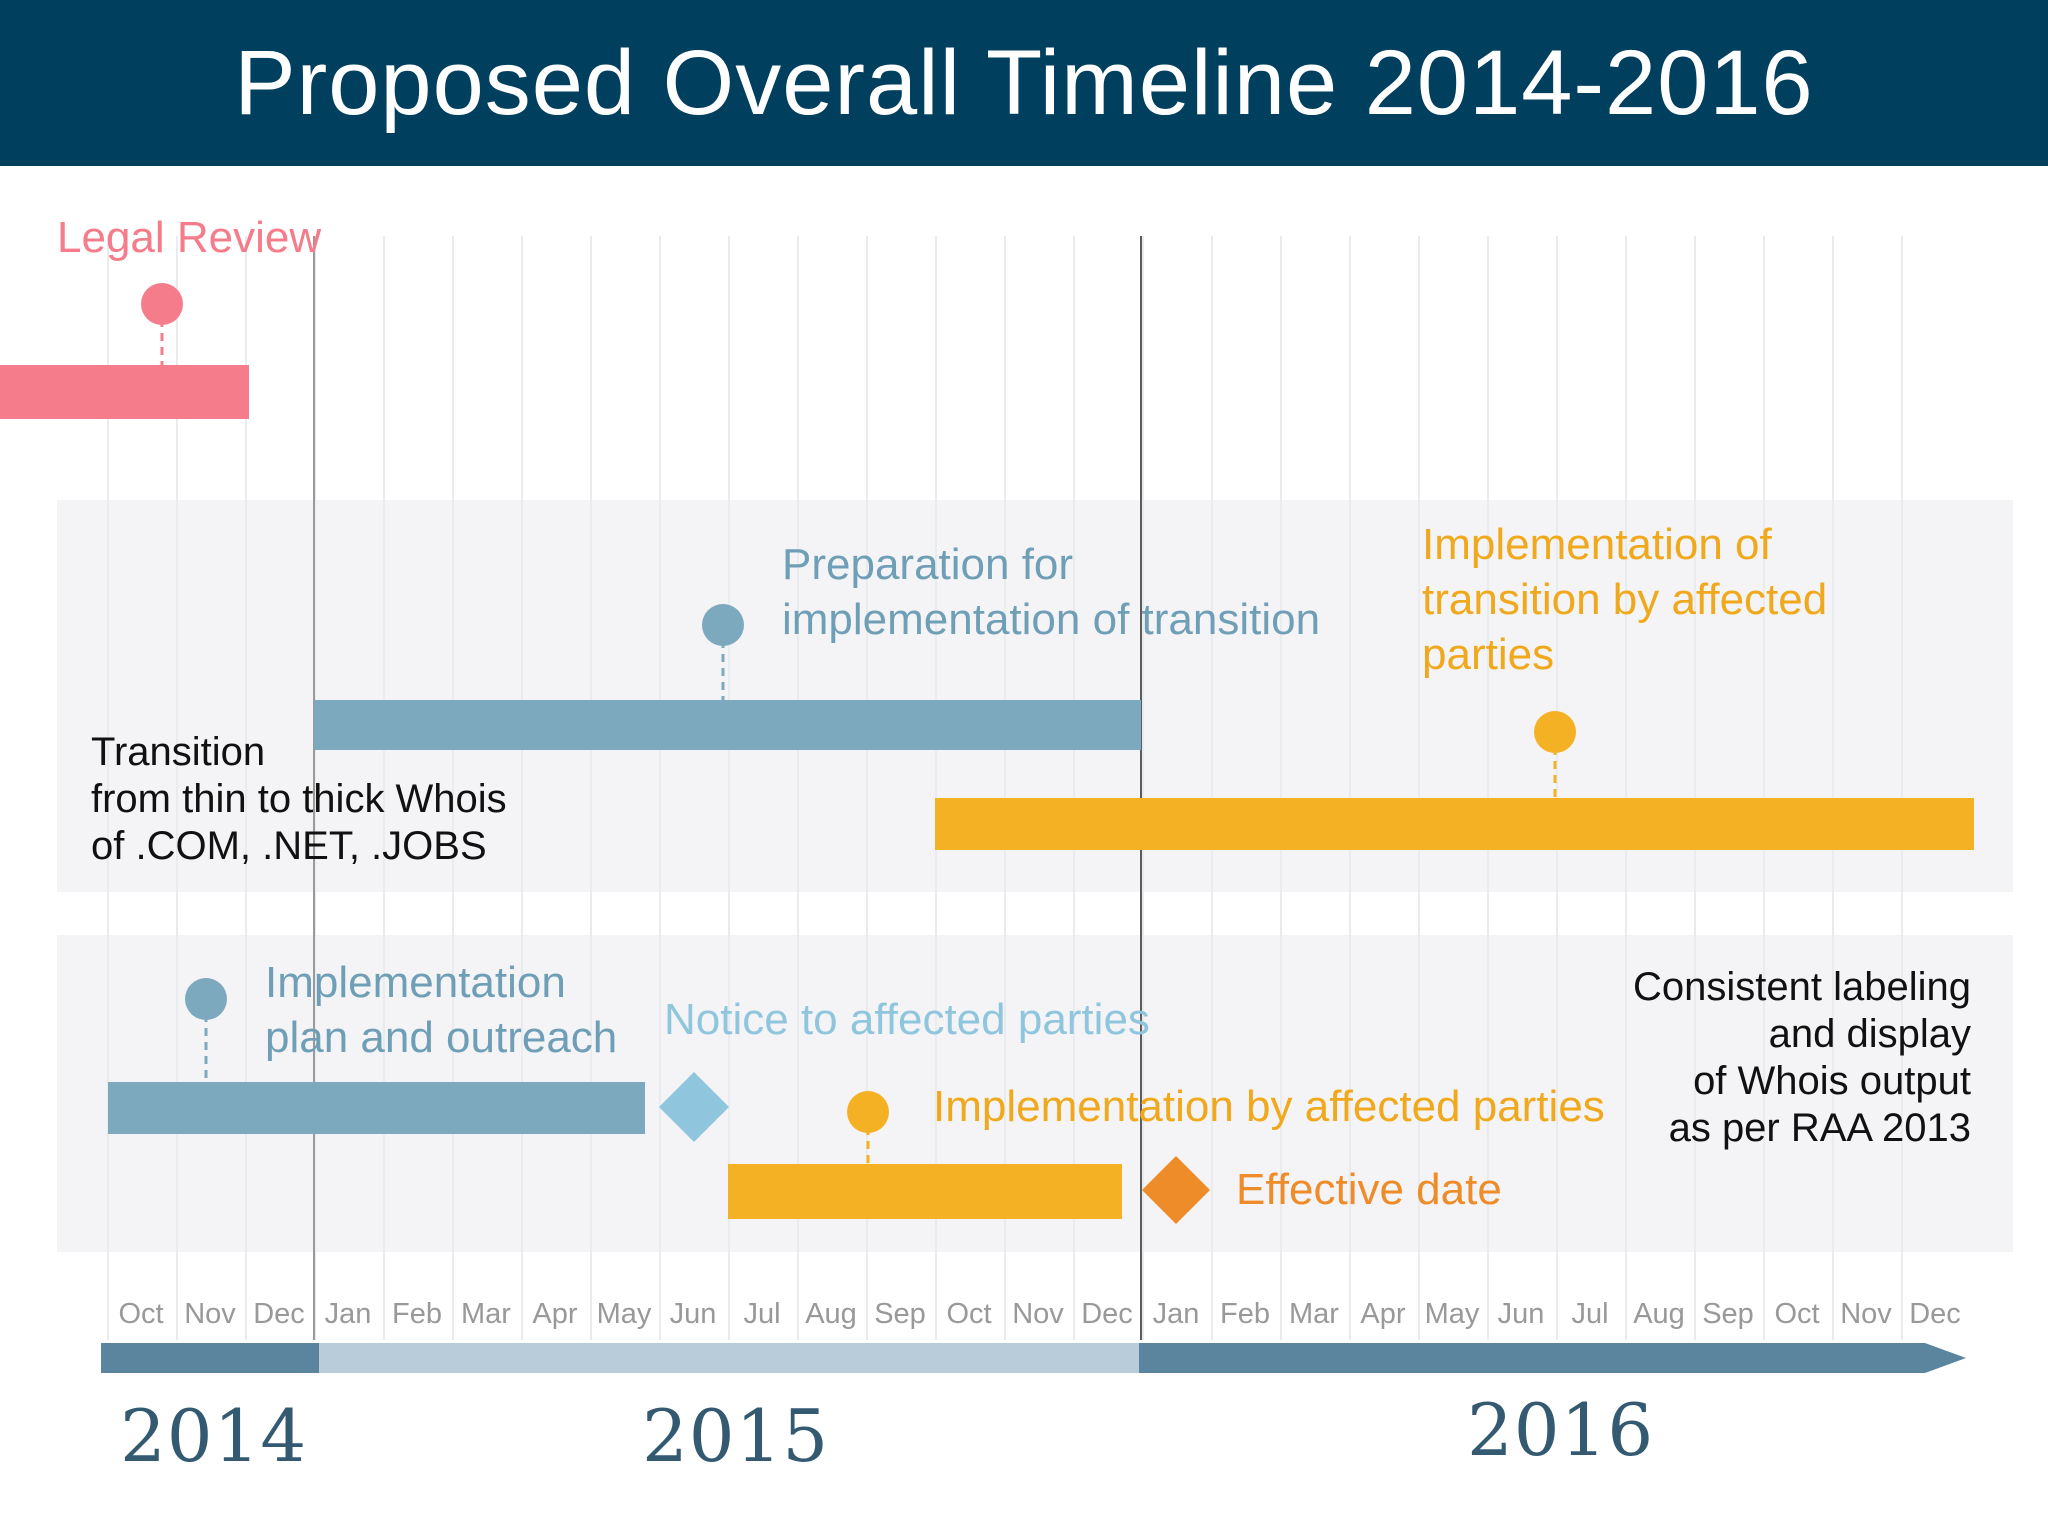 The image size is (2048, 1534). Describe the element at coordinates (1555, 732) in the screenshot. I see `implementation-transition-pin` at that location.